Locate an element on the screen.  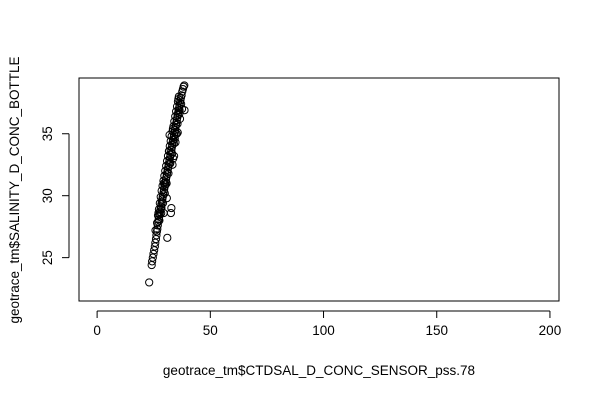
x-tick-label: 0 is located at coordinates (97, 330).